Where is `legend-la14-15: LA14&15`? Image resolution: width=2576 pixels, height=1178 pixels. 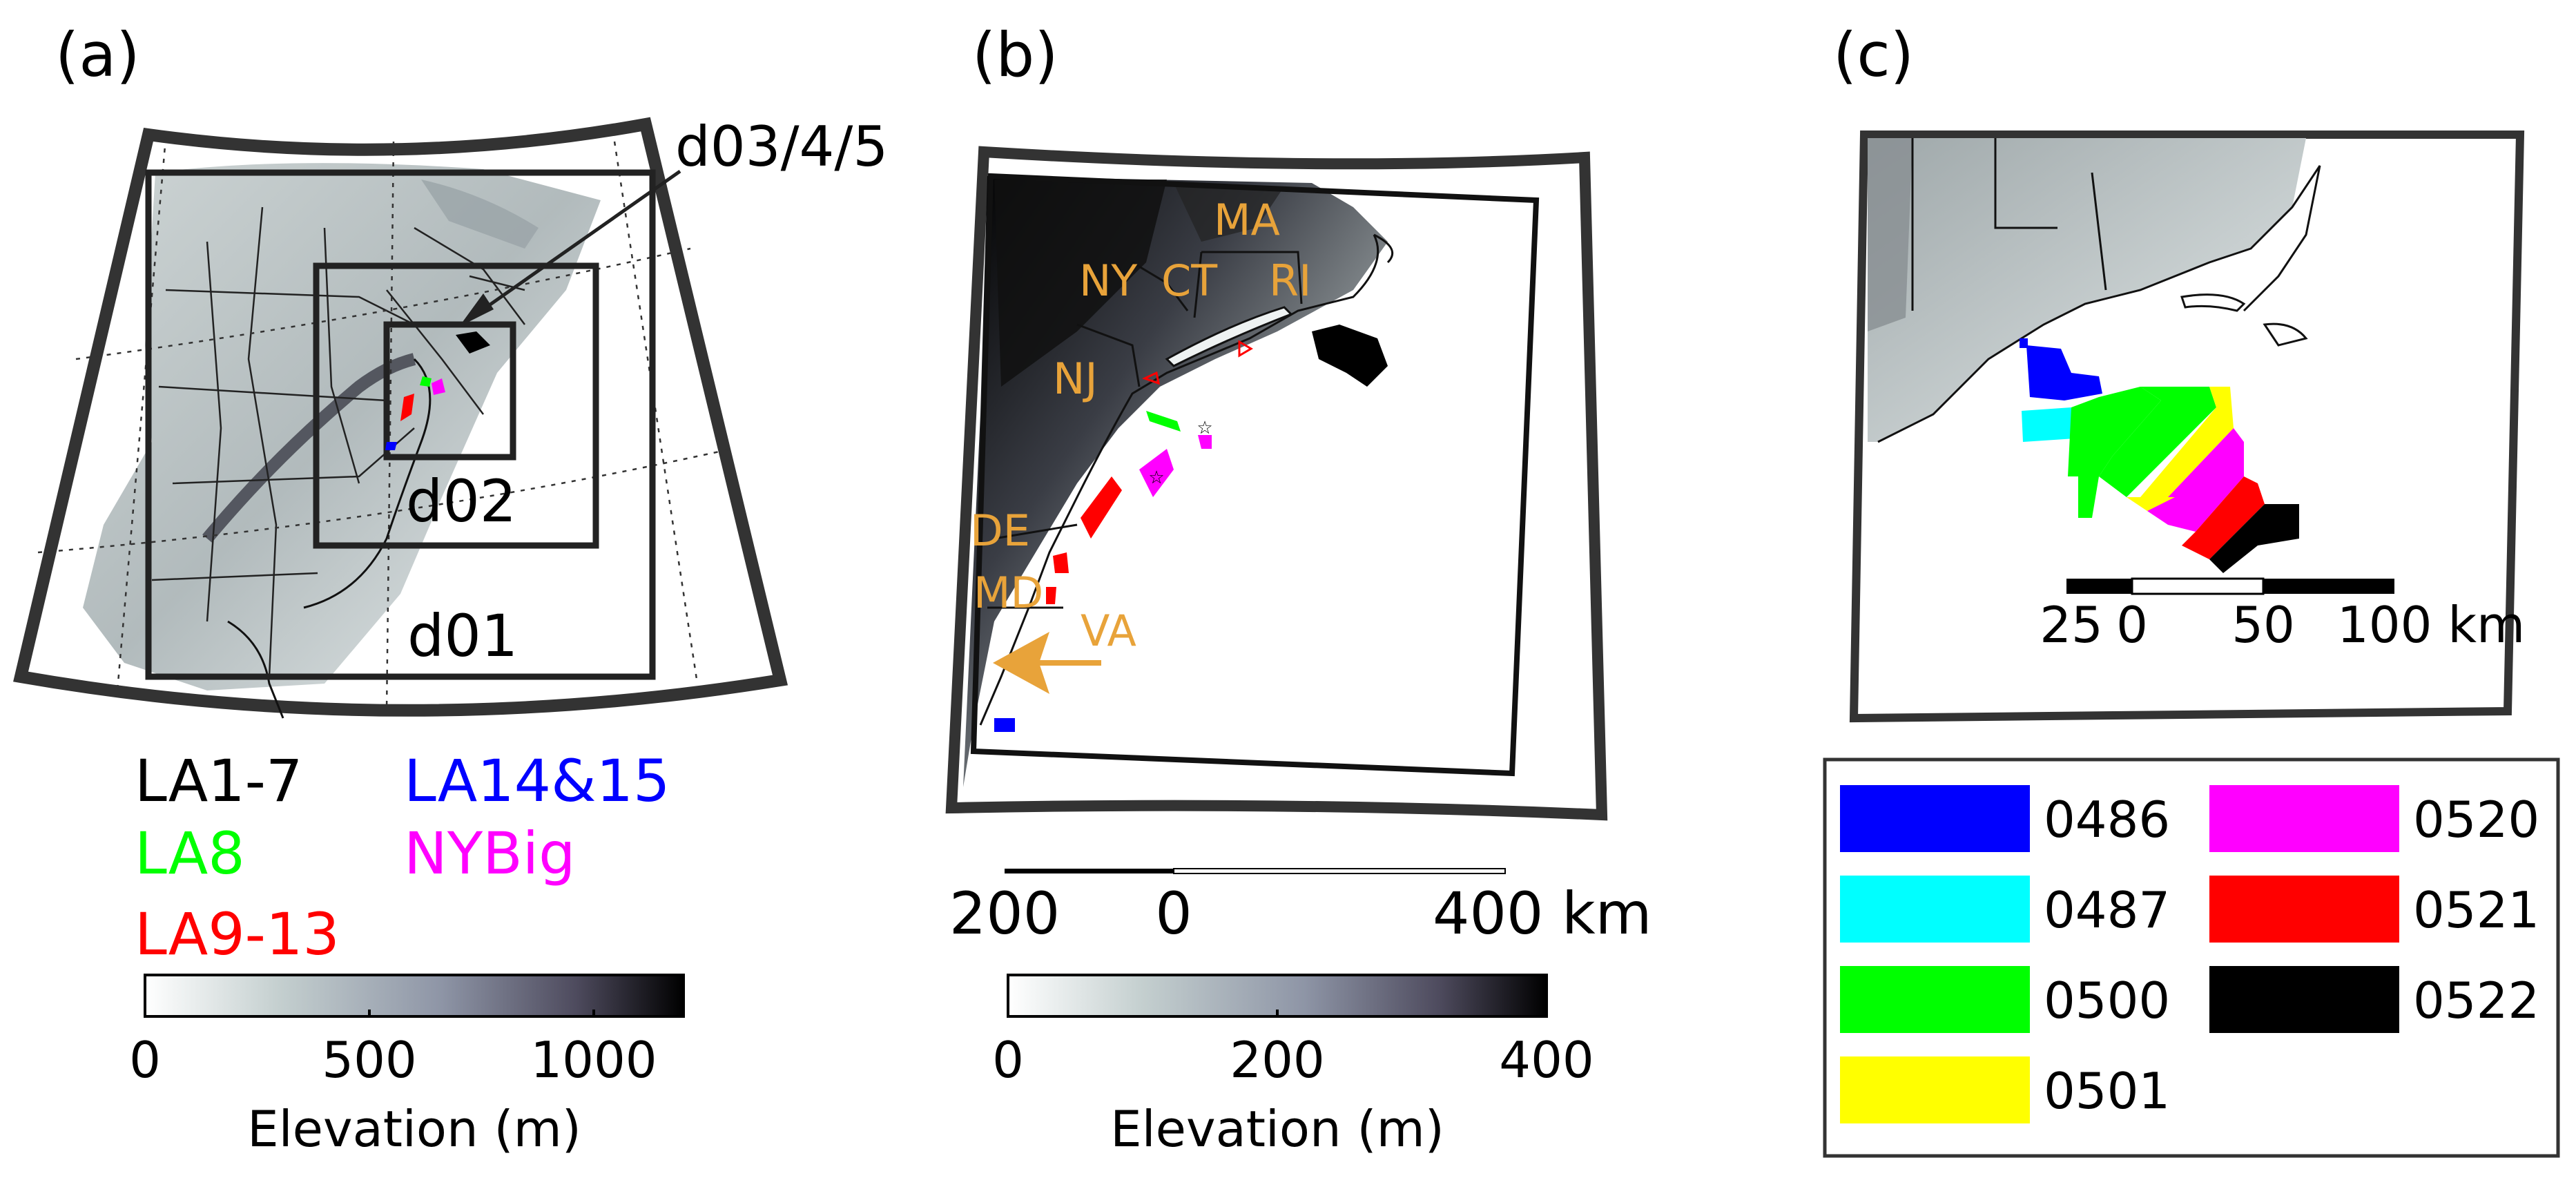 legend-la14-15: LA14&15 is located at coordinates (537, 781).